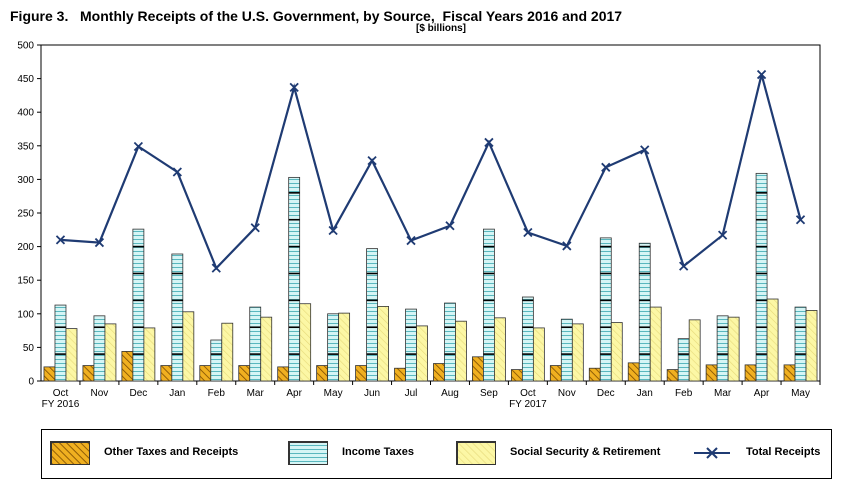  What do you see at coordinates (476, 453) in the screenshot?
I see `legend-swatch-ss` at bounding box center [476, 453].